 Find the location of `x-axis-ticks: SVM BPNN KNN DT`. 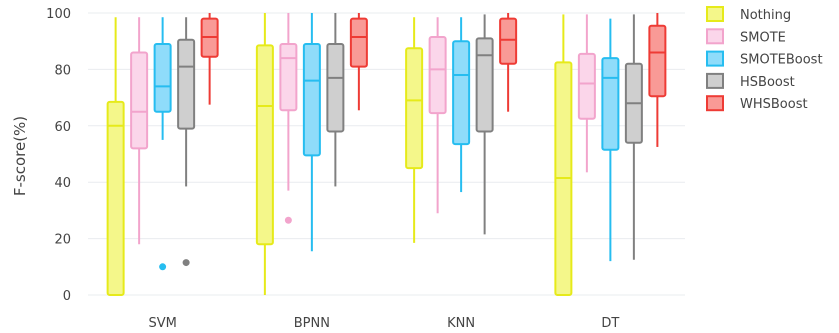

x-axis-ticks: SVM BPNN KNN DT is located at coordinates (383, 323).